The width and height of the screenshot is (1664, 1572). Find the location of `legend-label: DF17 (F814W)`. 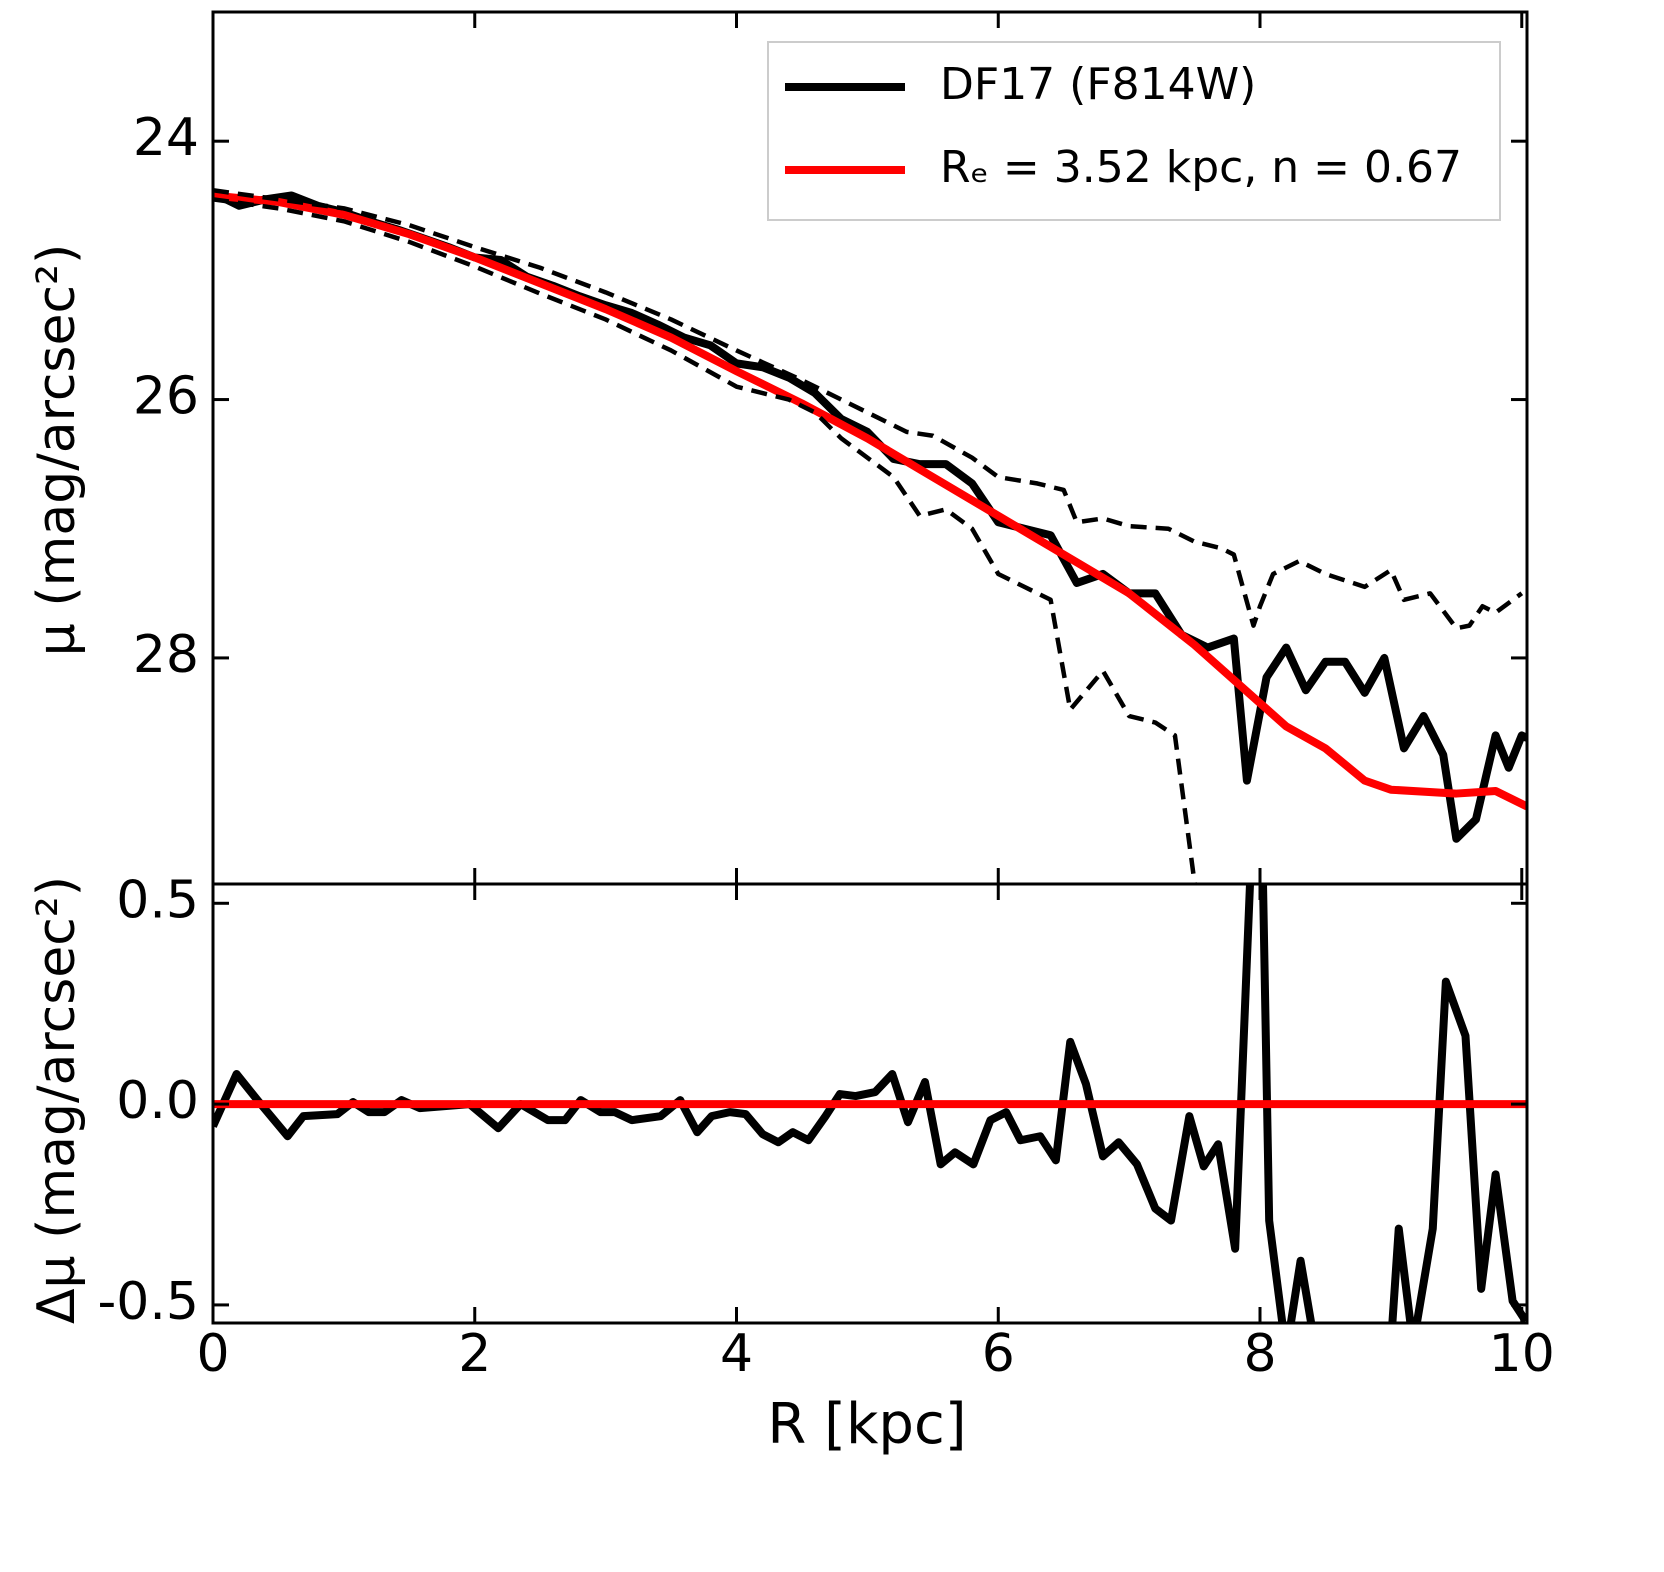

legend-label: DF17 (F814W) is located at coordinates (1098, 84).